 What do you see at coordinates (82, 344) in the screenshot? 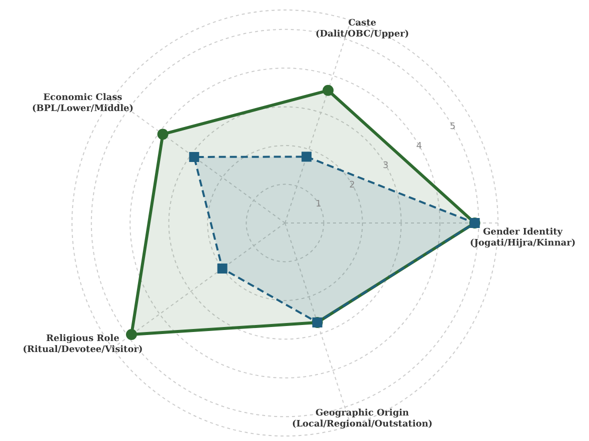
I see `spoke-label: Religious Role (Ritual/Devotee/Visitor)` at bounding box center [82, 344].